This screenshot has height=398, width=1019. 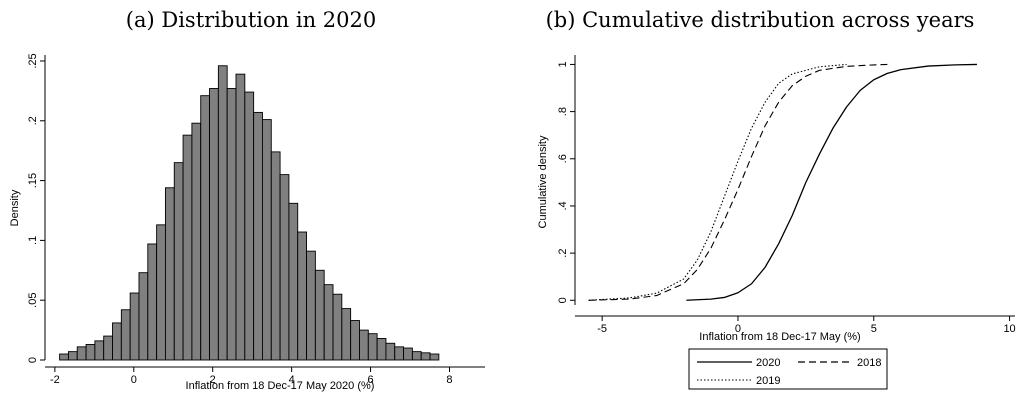 I want to click on legend-2020-label: 2020, so click(x=768, y=363).